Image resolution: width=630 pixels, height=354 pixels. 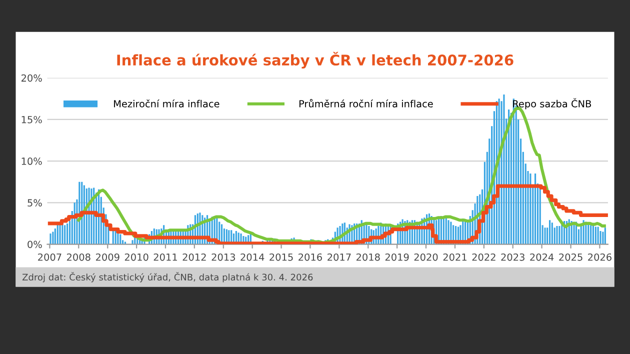 I want to click on x-tick-label: 2024, so click(x=542, y=257).